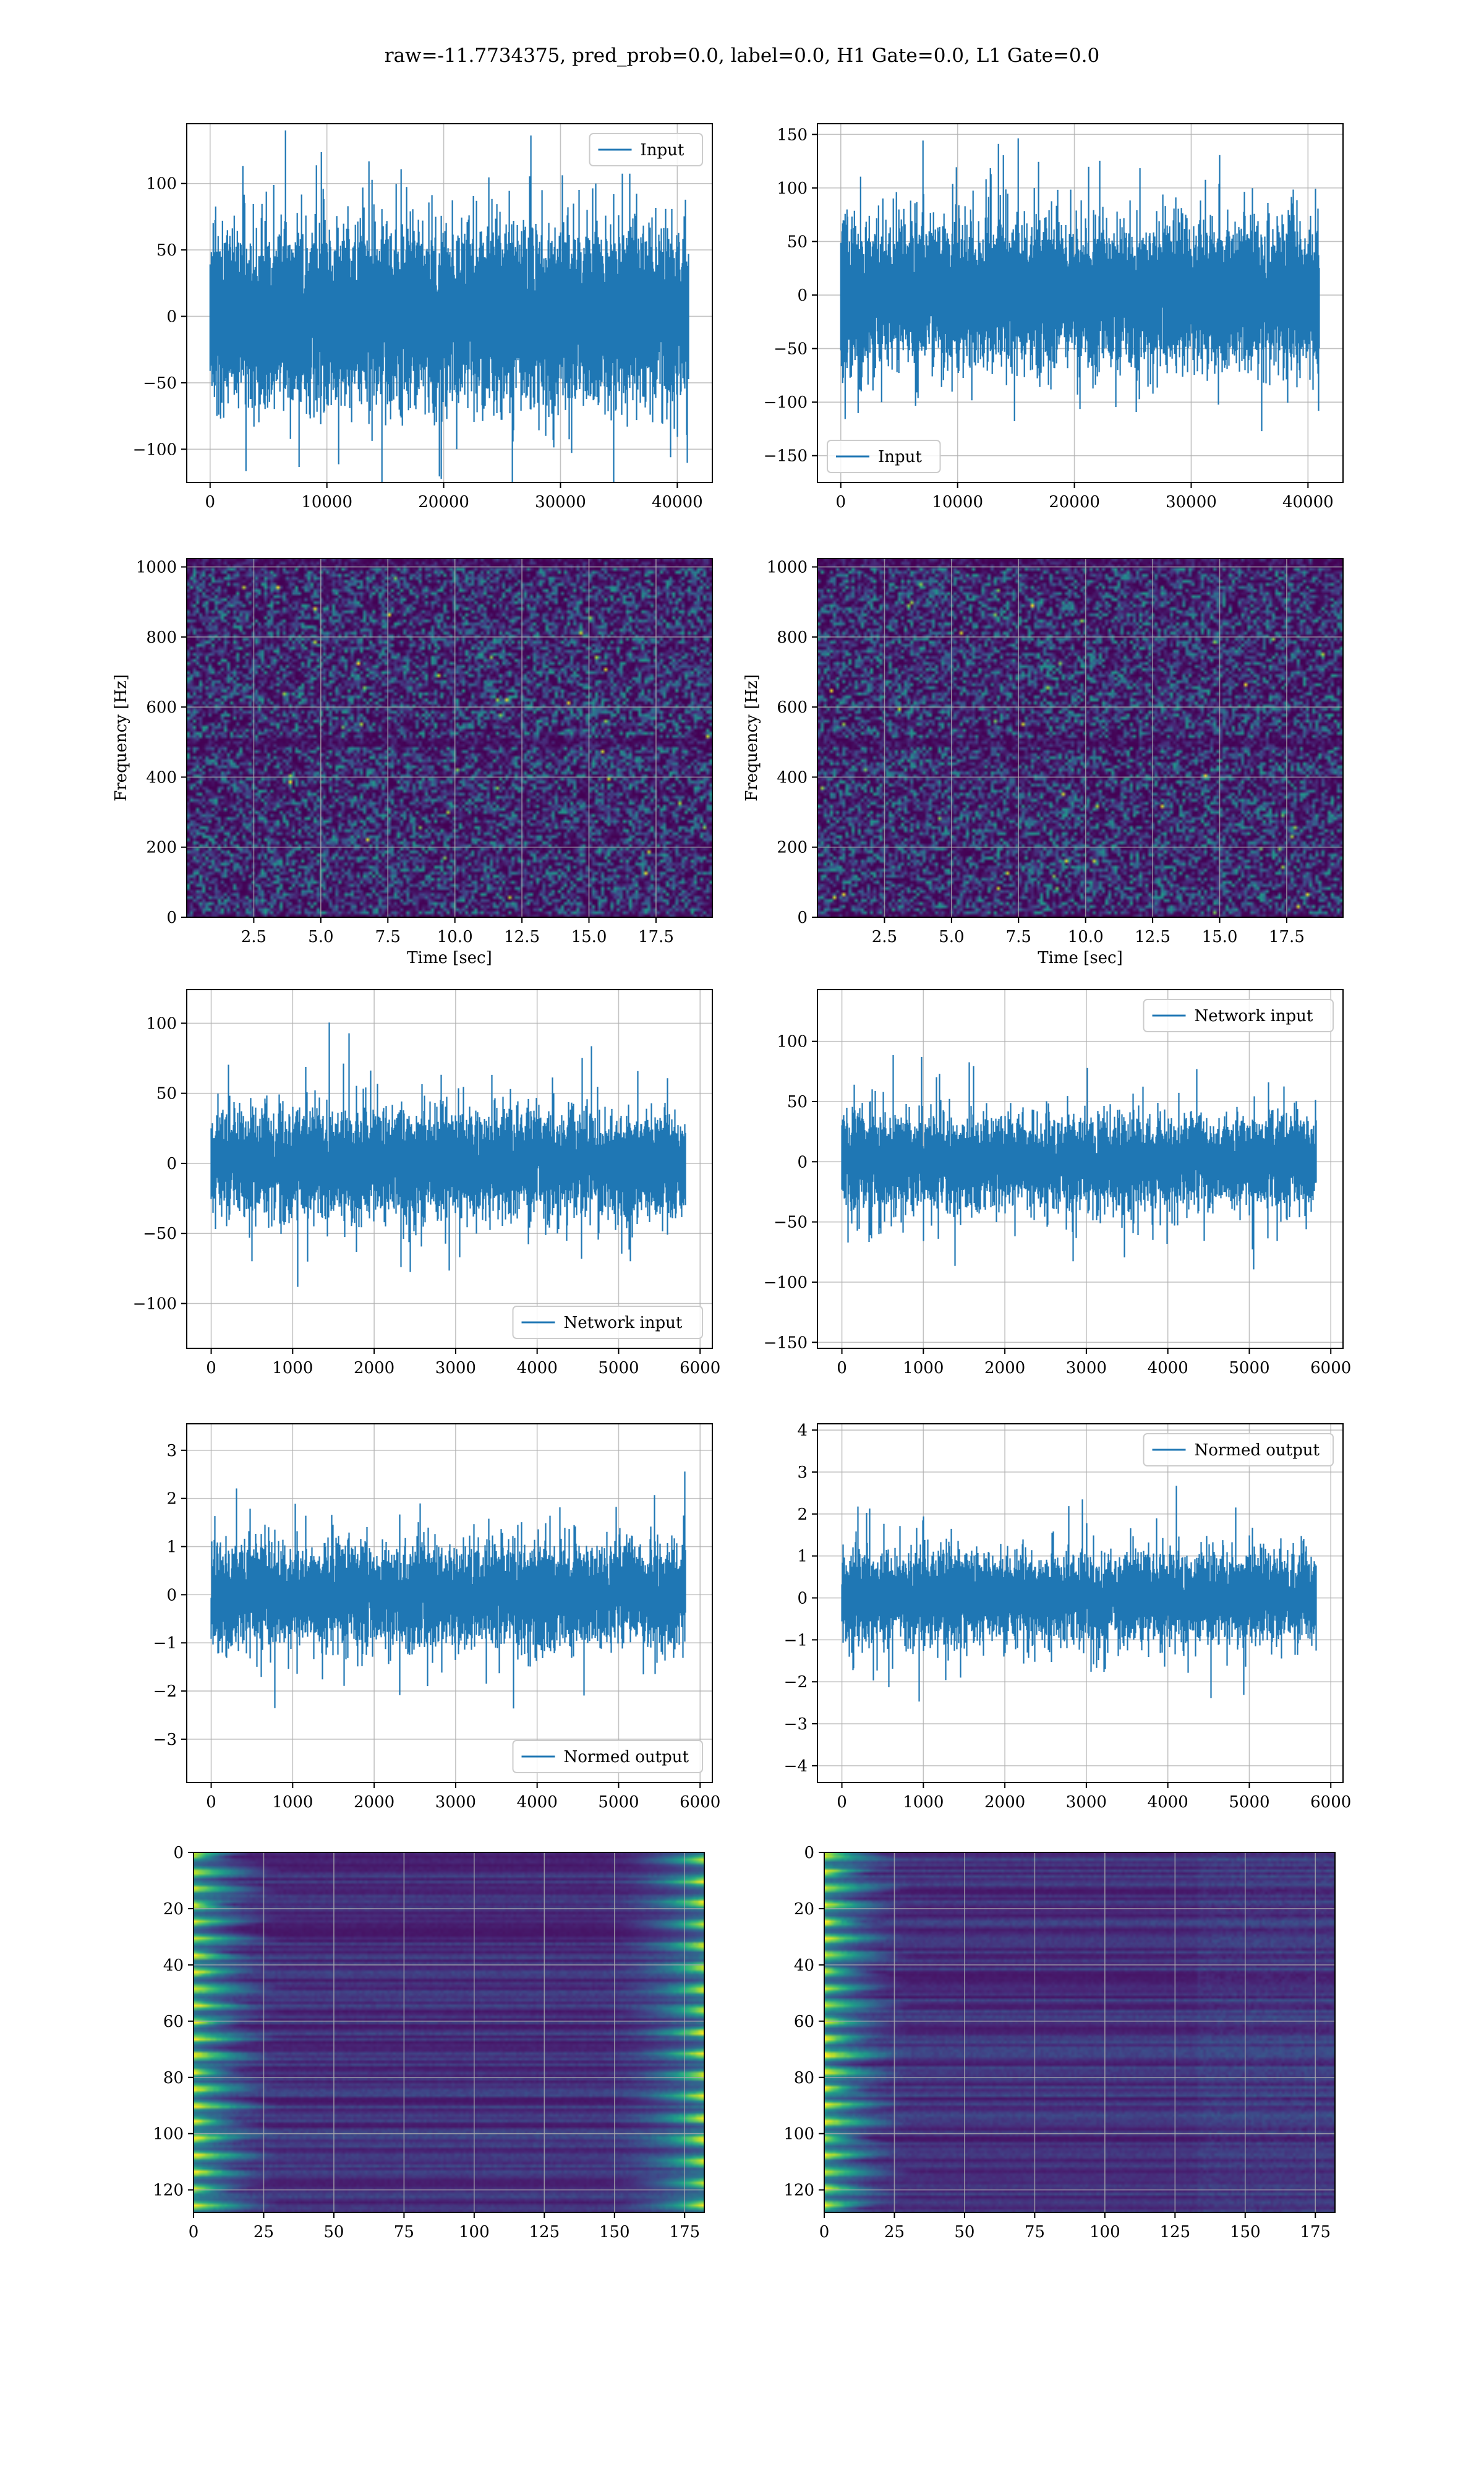  Describe the element at coordinates (1035, 2232) in the screenshot. I see `x-tick-label: 75` at that location.